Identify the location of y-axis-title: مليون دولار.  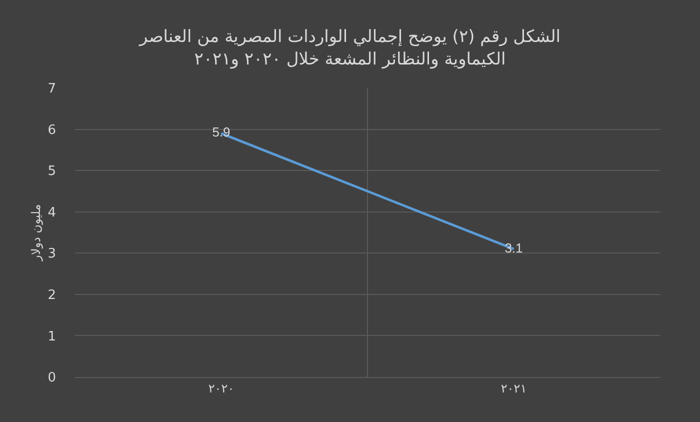
(36, 233).